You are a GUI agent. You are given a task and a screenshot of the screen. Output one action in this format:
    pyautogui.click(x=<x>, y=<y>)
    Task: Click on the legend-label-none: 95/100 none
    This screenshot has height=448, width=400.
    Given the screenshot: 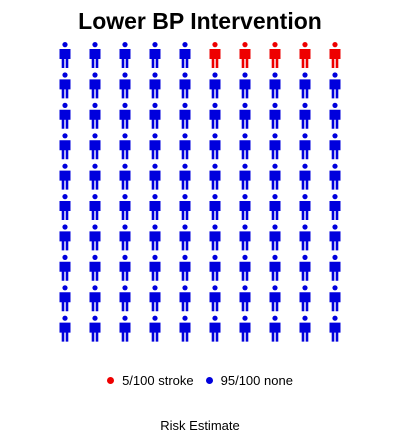 What is the action you would take?
    pyautogui.click(x=257, y=380)
    